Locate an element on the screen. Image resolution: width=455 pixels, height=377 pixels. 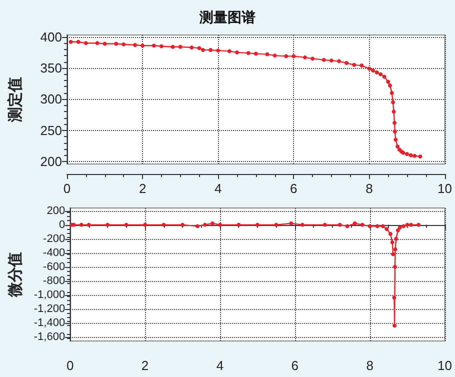
y-tick-label: 0 is located at coordinates (62, 224).